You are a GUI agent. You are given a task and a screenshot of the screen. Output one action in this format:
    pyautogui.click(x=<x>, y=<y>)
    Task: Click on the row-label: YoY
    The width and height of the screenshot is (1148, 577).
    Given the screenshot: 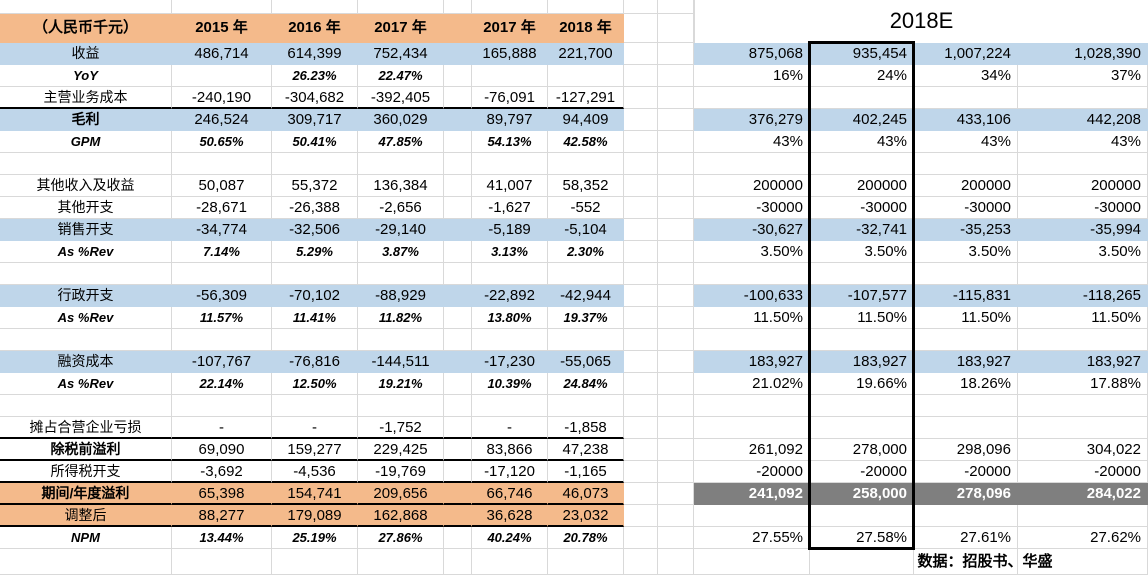 What is the action you would take?
    pyautogui.click(x=86, y=76)
    